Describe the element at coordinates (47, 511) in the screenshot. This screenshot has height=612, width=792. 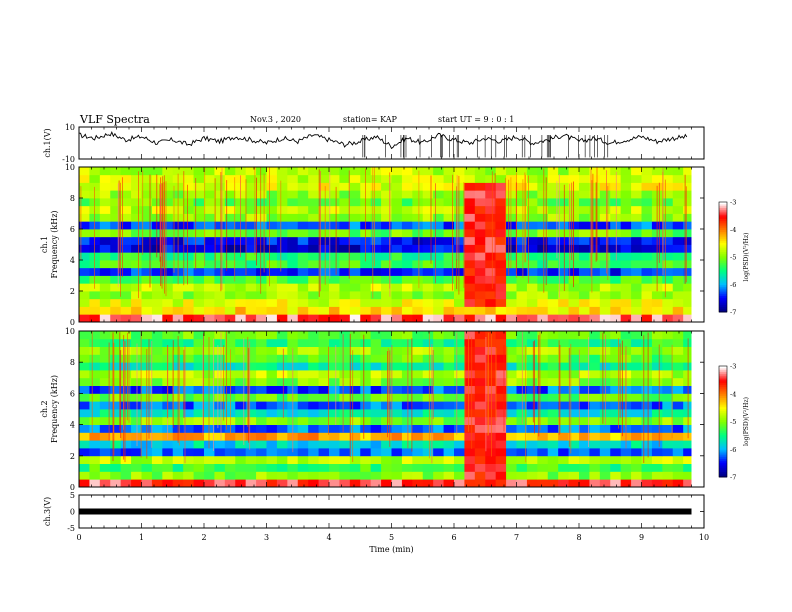
I see `y-axis-label: ch.3(V)` at that location.